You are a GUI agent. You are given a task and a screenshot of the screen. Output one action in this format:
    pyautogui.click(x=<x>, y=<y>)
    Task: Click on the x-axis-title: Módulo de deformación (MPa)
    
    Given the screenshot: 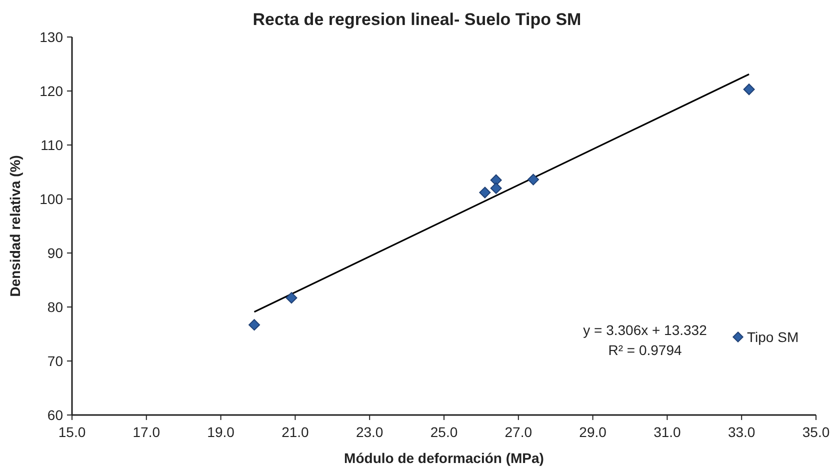 What is the action you would take?
    pyautogui.click(x=444, y=458)
    